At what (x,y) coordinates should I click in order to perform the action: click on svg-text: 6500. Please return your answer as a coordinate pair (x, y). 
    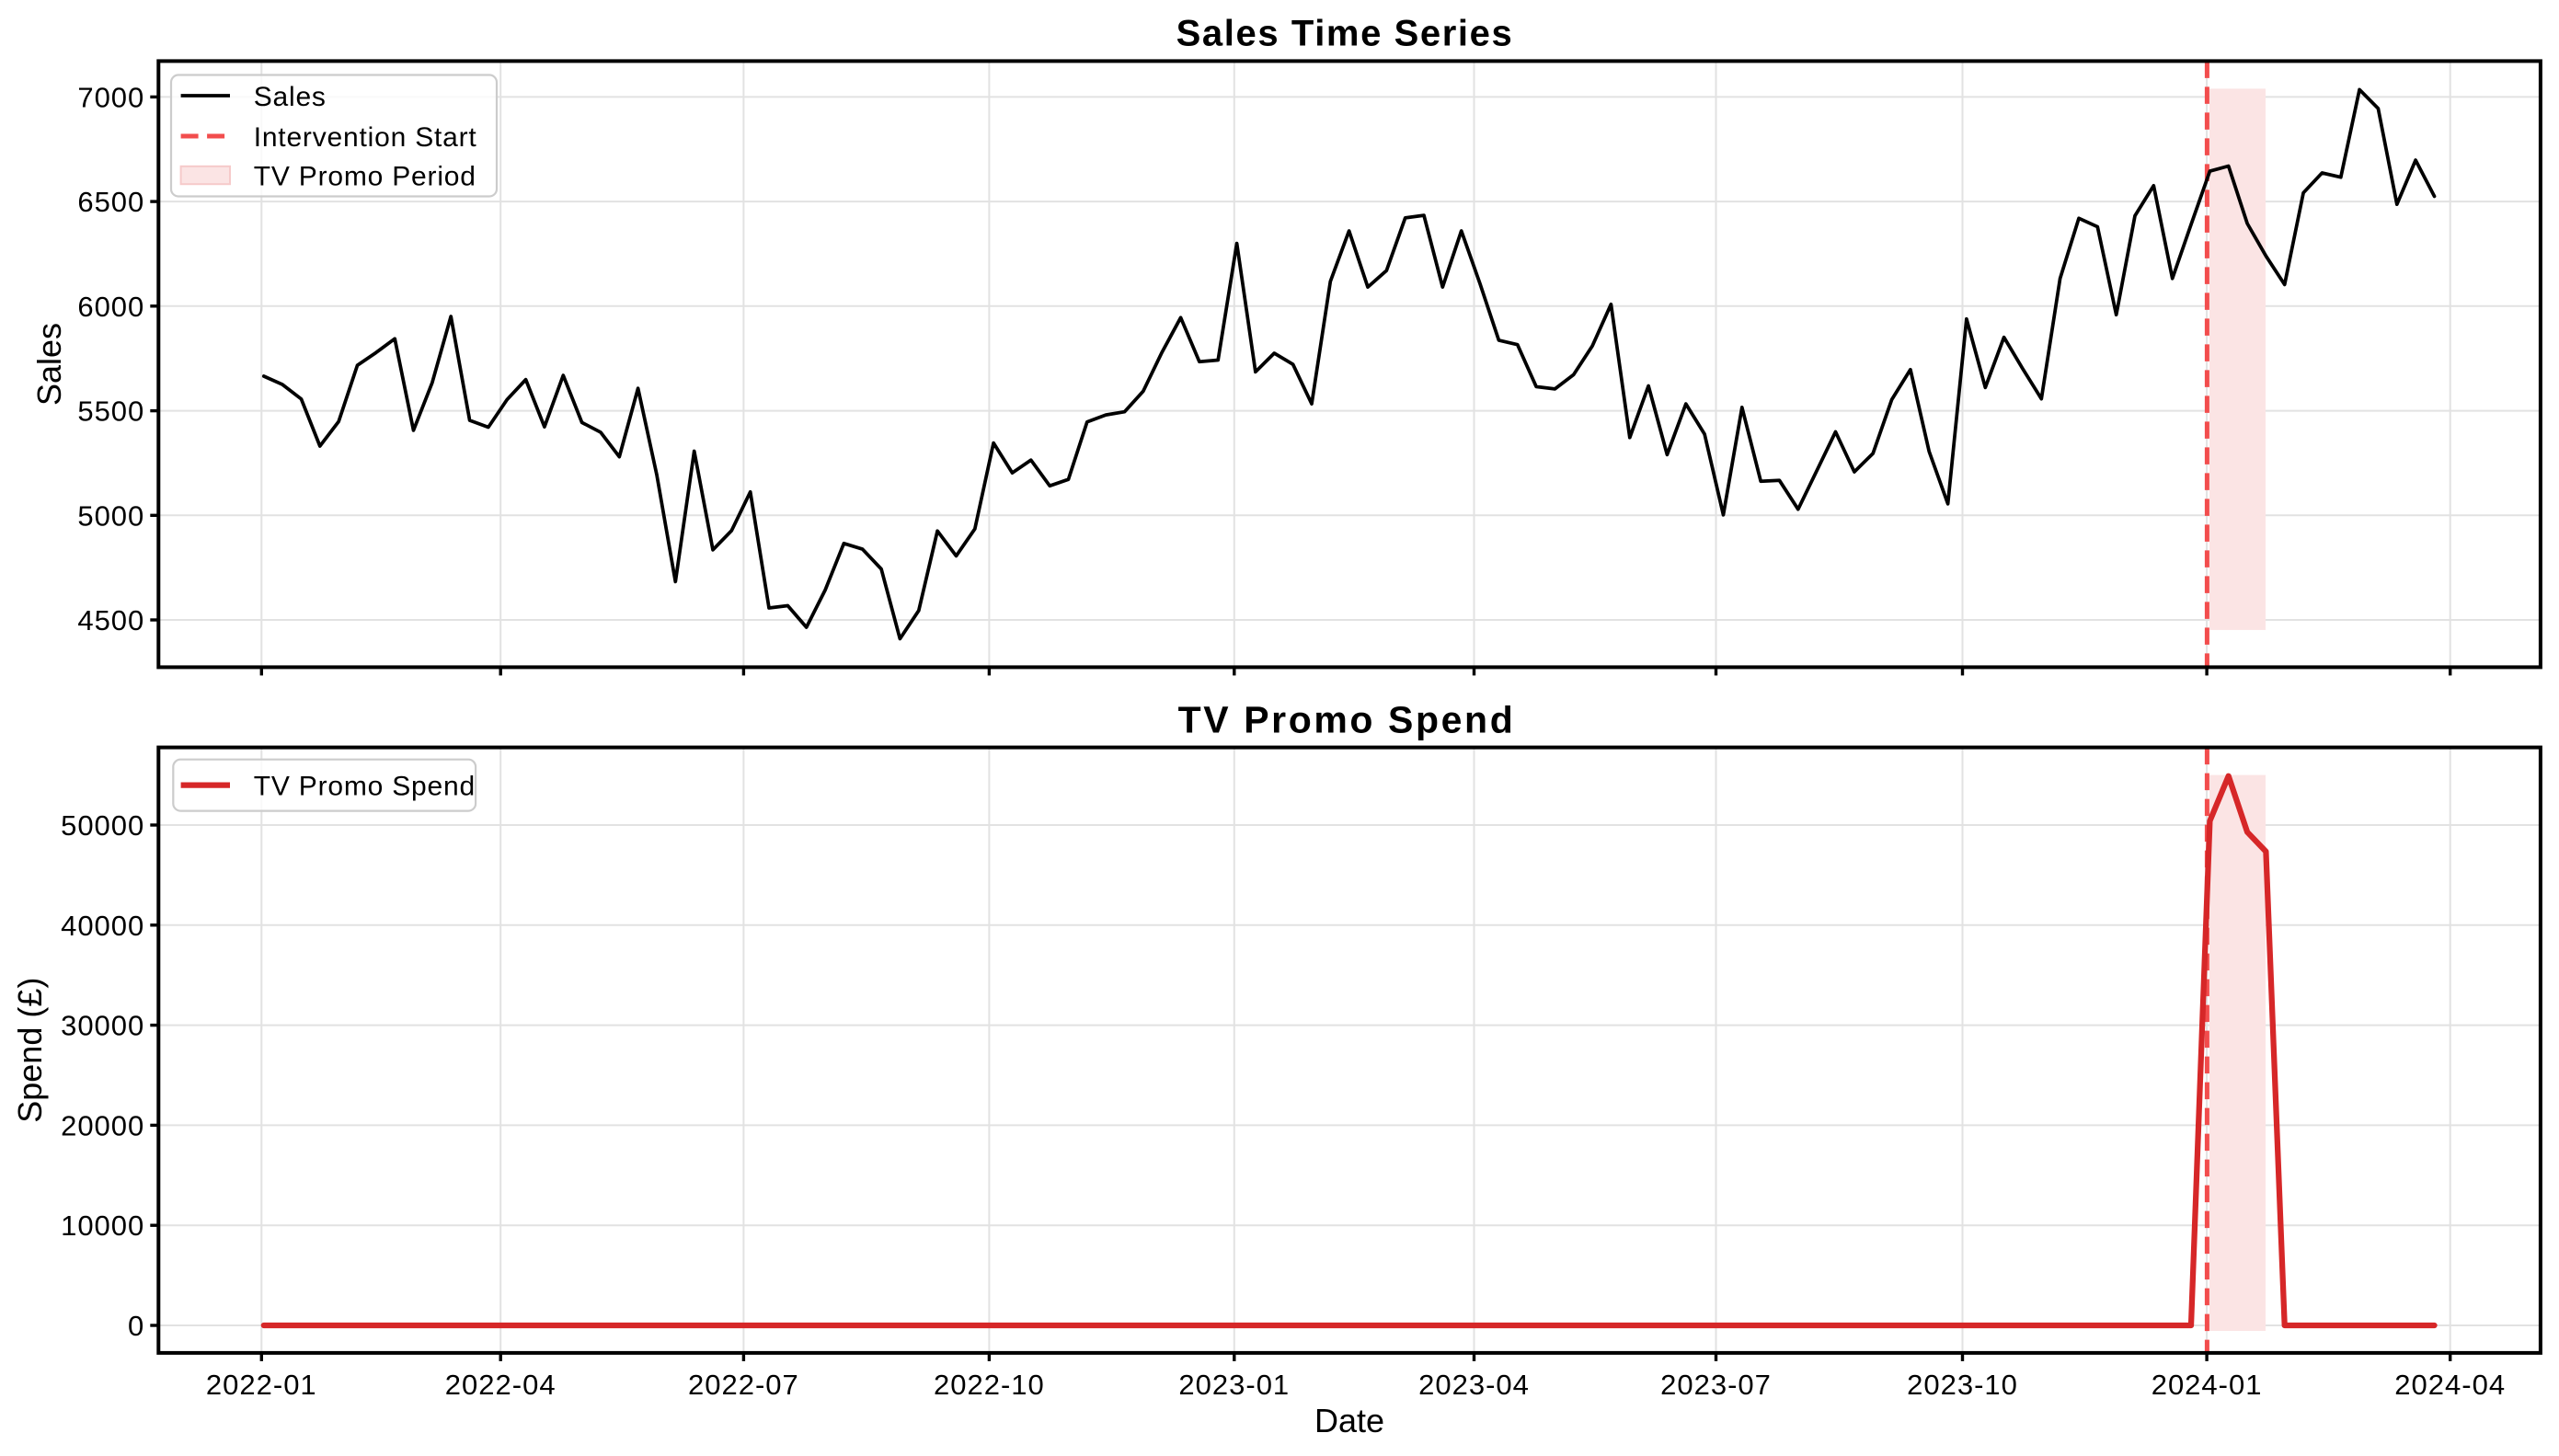
    Looking at the image, I should click on (110, 202).